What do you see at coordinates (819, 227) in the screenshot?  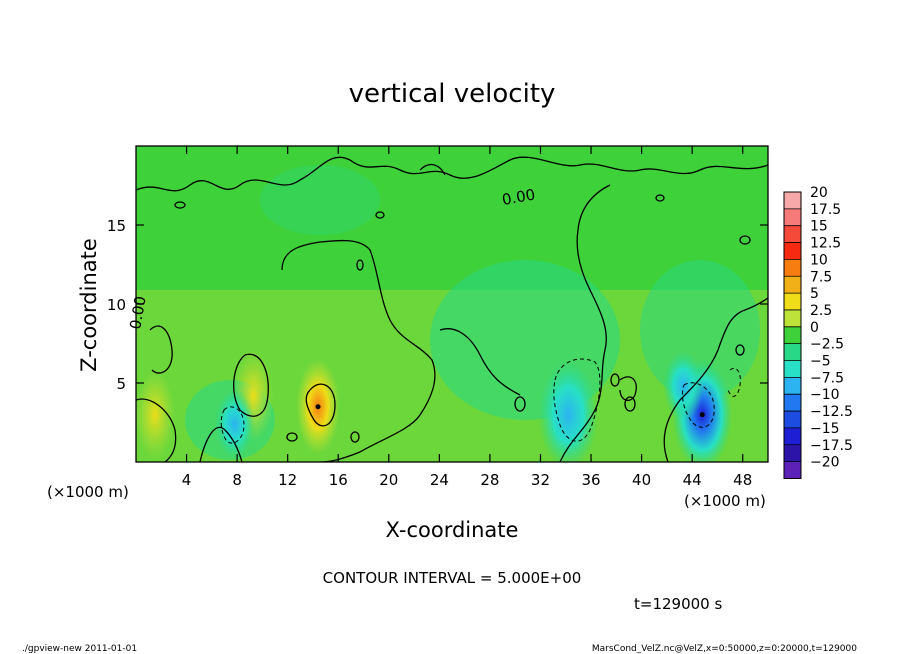 I see `colorbar-label: 15` at bounding box center [819, 227].